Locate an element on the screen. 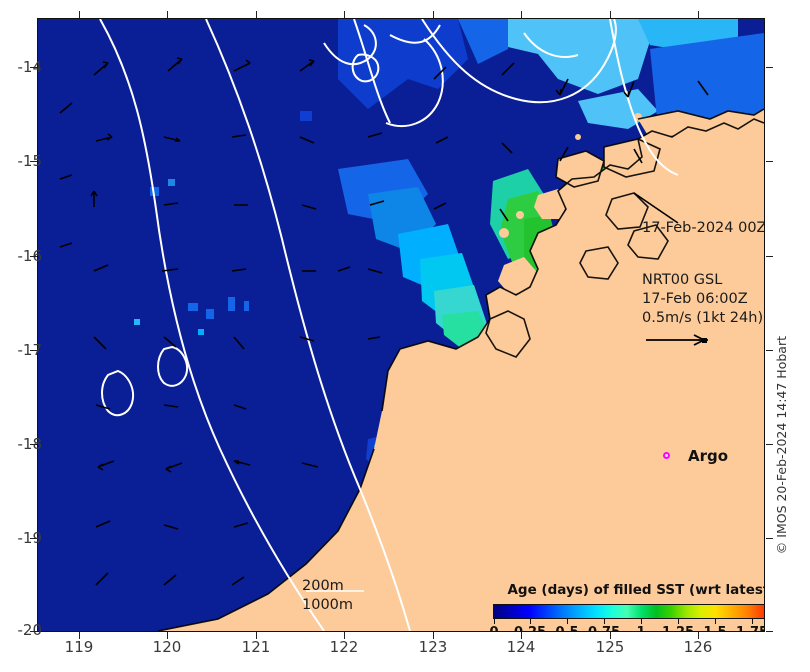 The image size is (810, 672). x-tick-label-126: 126 is located at coordinates (698, 647).